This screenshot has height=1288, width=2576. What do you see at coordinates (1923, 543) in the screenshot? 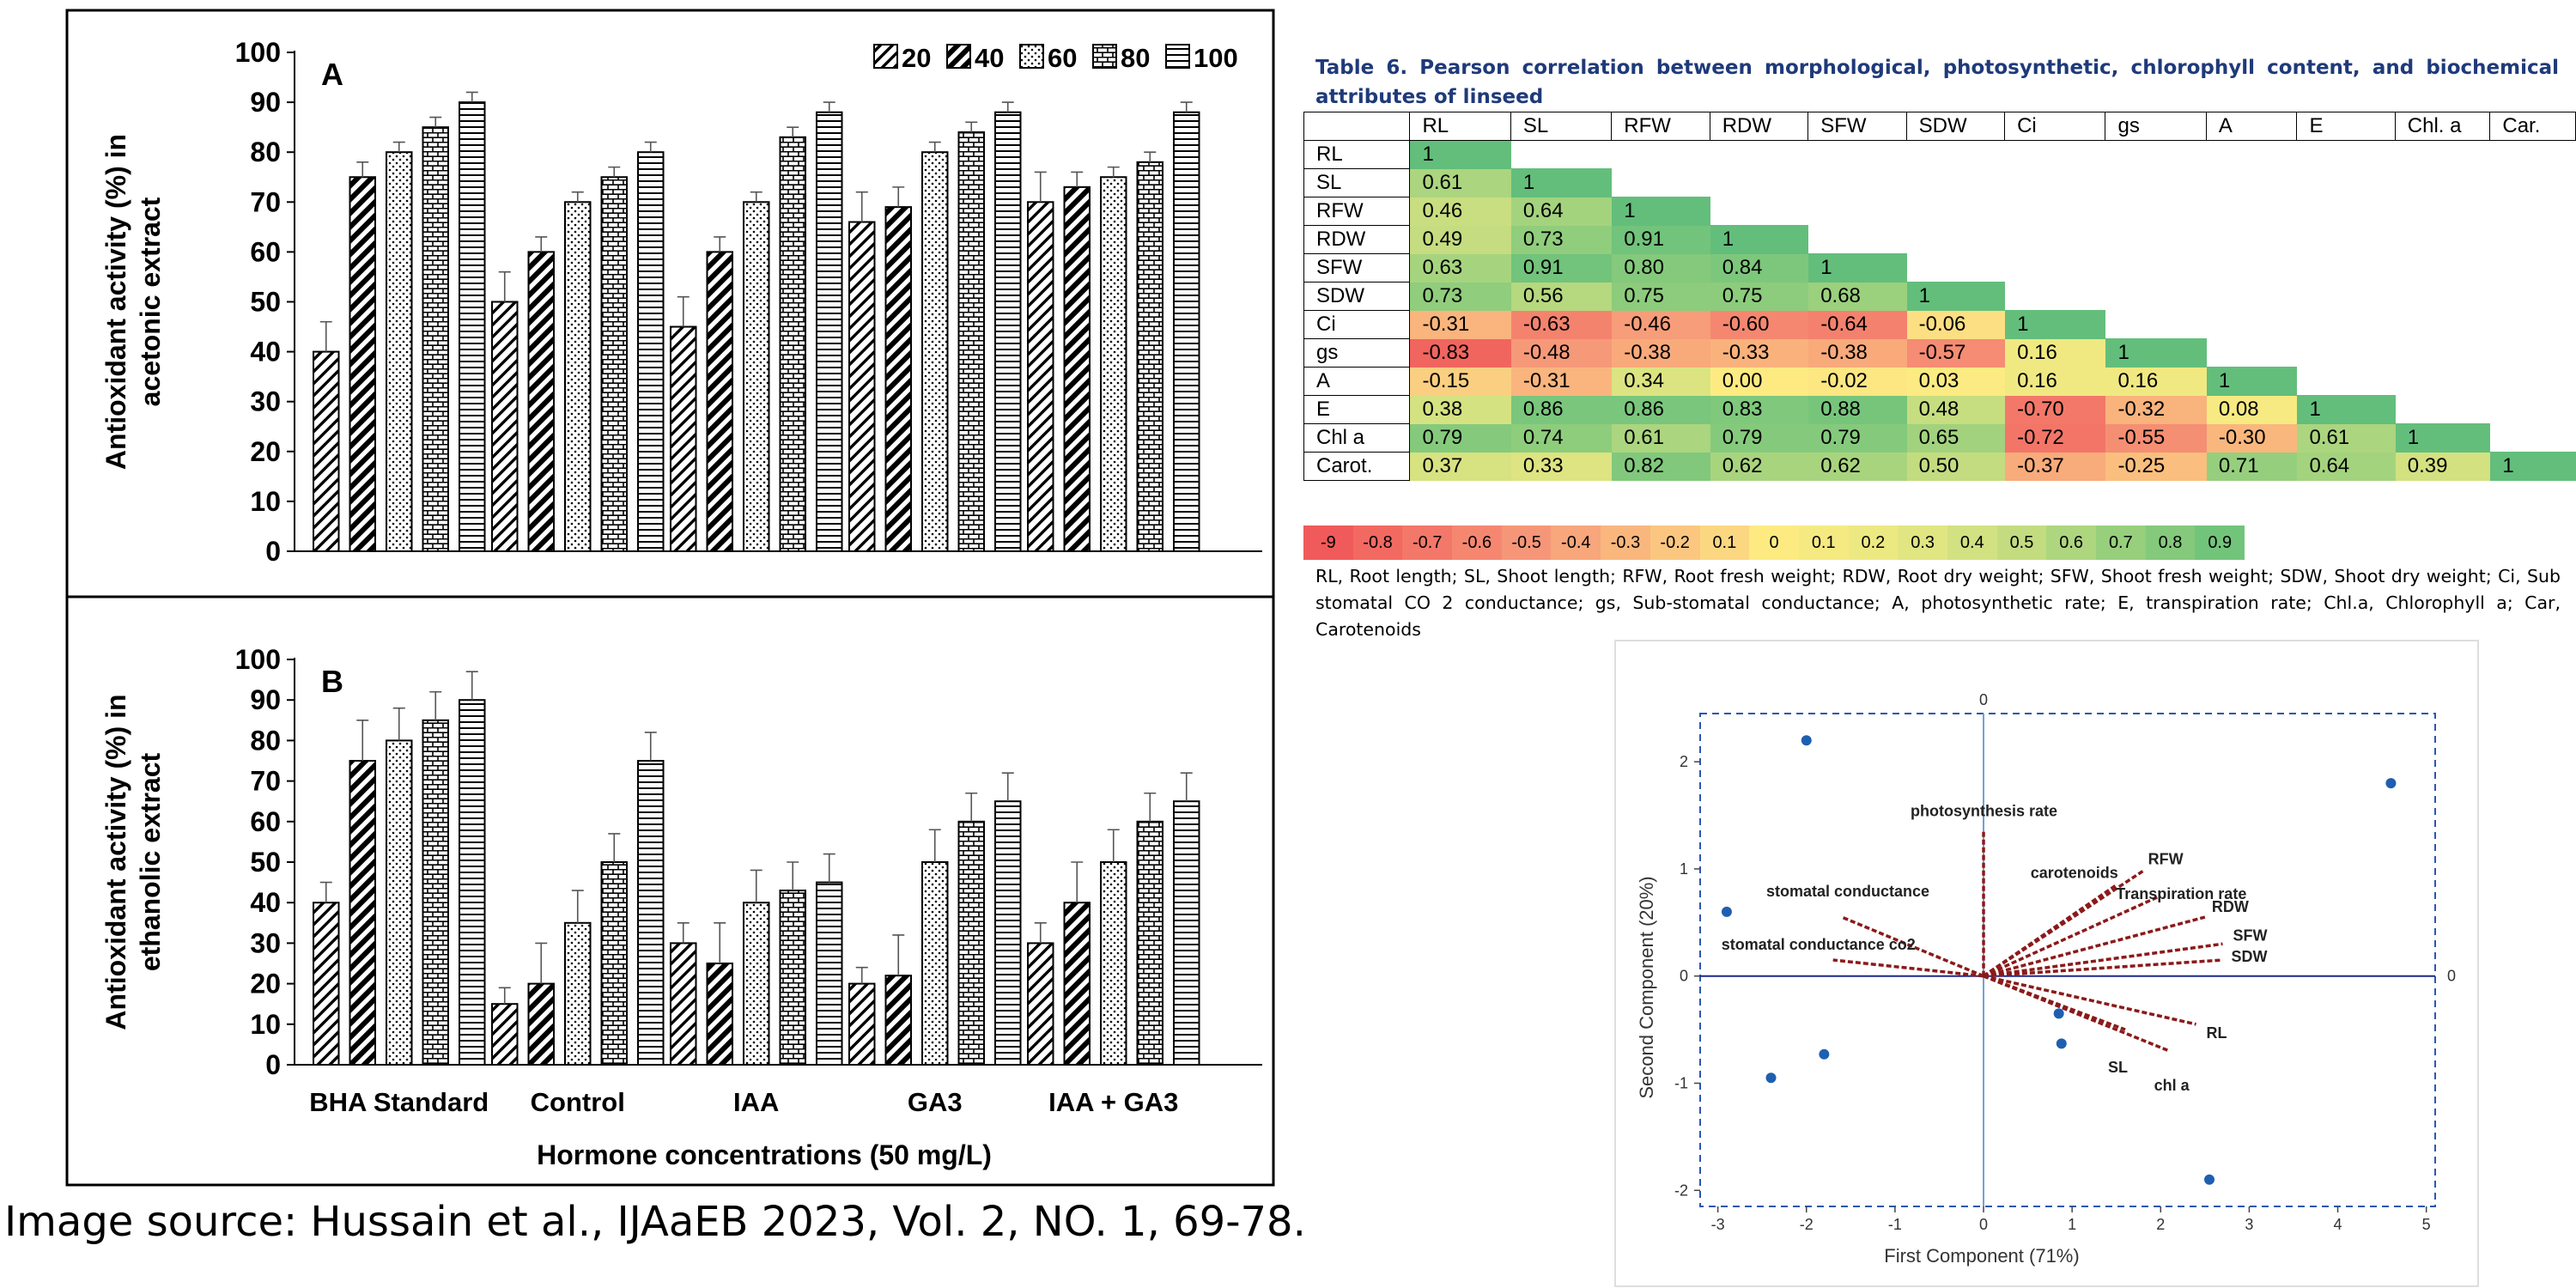
I see `scale-cell: 0.3` at bounding box center [1923, 543].